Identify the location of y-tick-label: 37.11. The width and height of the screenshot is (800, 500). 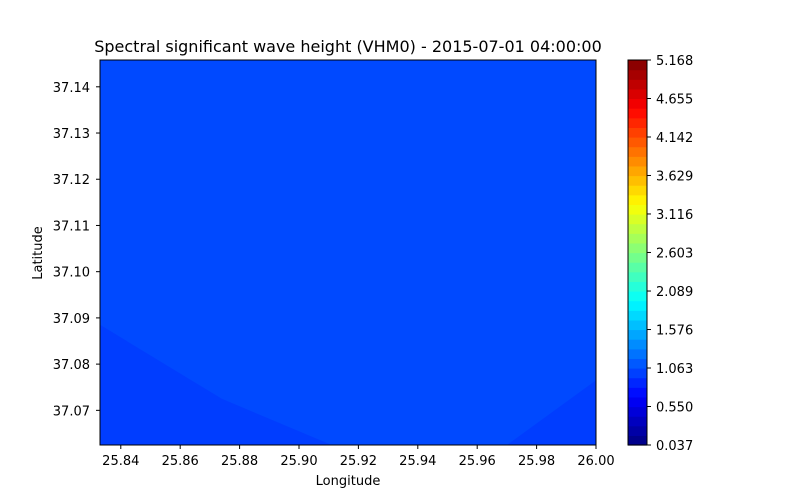
(71, 226).